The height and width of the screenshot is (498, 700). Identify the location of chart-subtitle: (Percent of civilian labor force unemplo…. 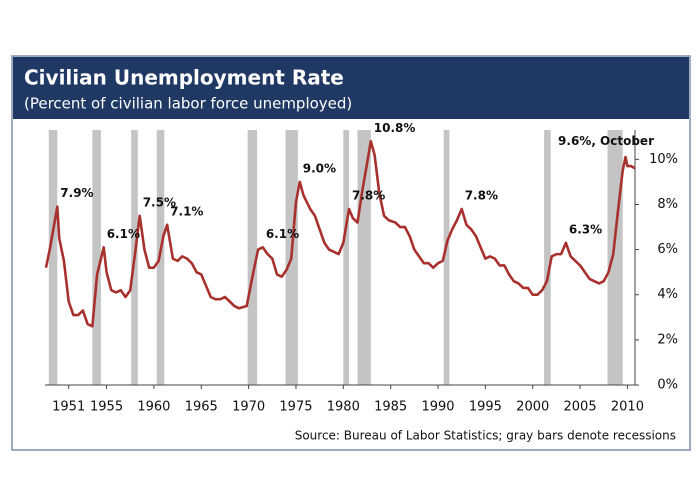
(188, 104).